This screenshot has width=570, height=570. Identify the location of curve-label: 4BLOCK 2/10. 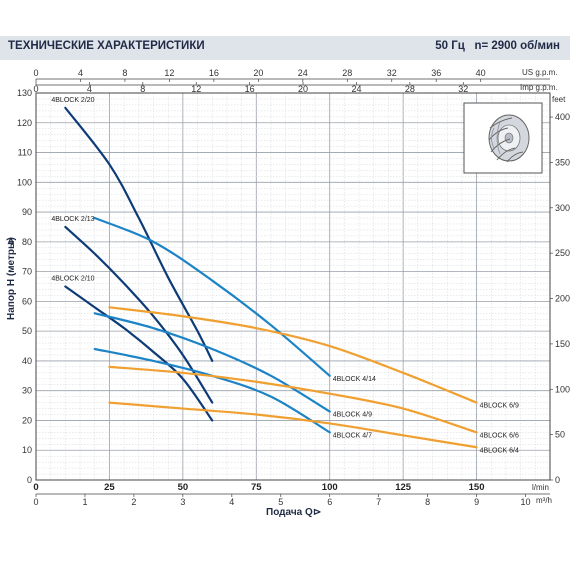
(72, 279).